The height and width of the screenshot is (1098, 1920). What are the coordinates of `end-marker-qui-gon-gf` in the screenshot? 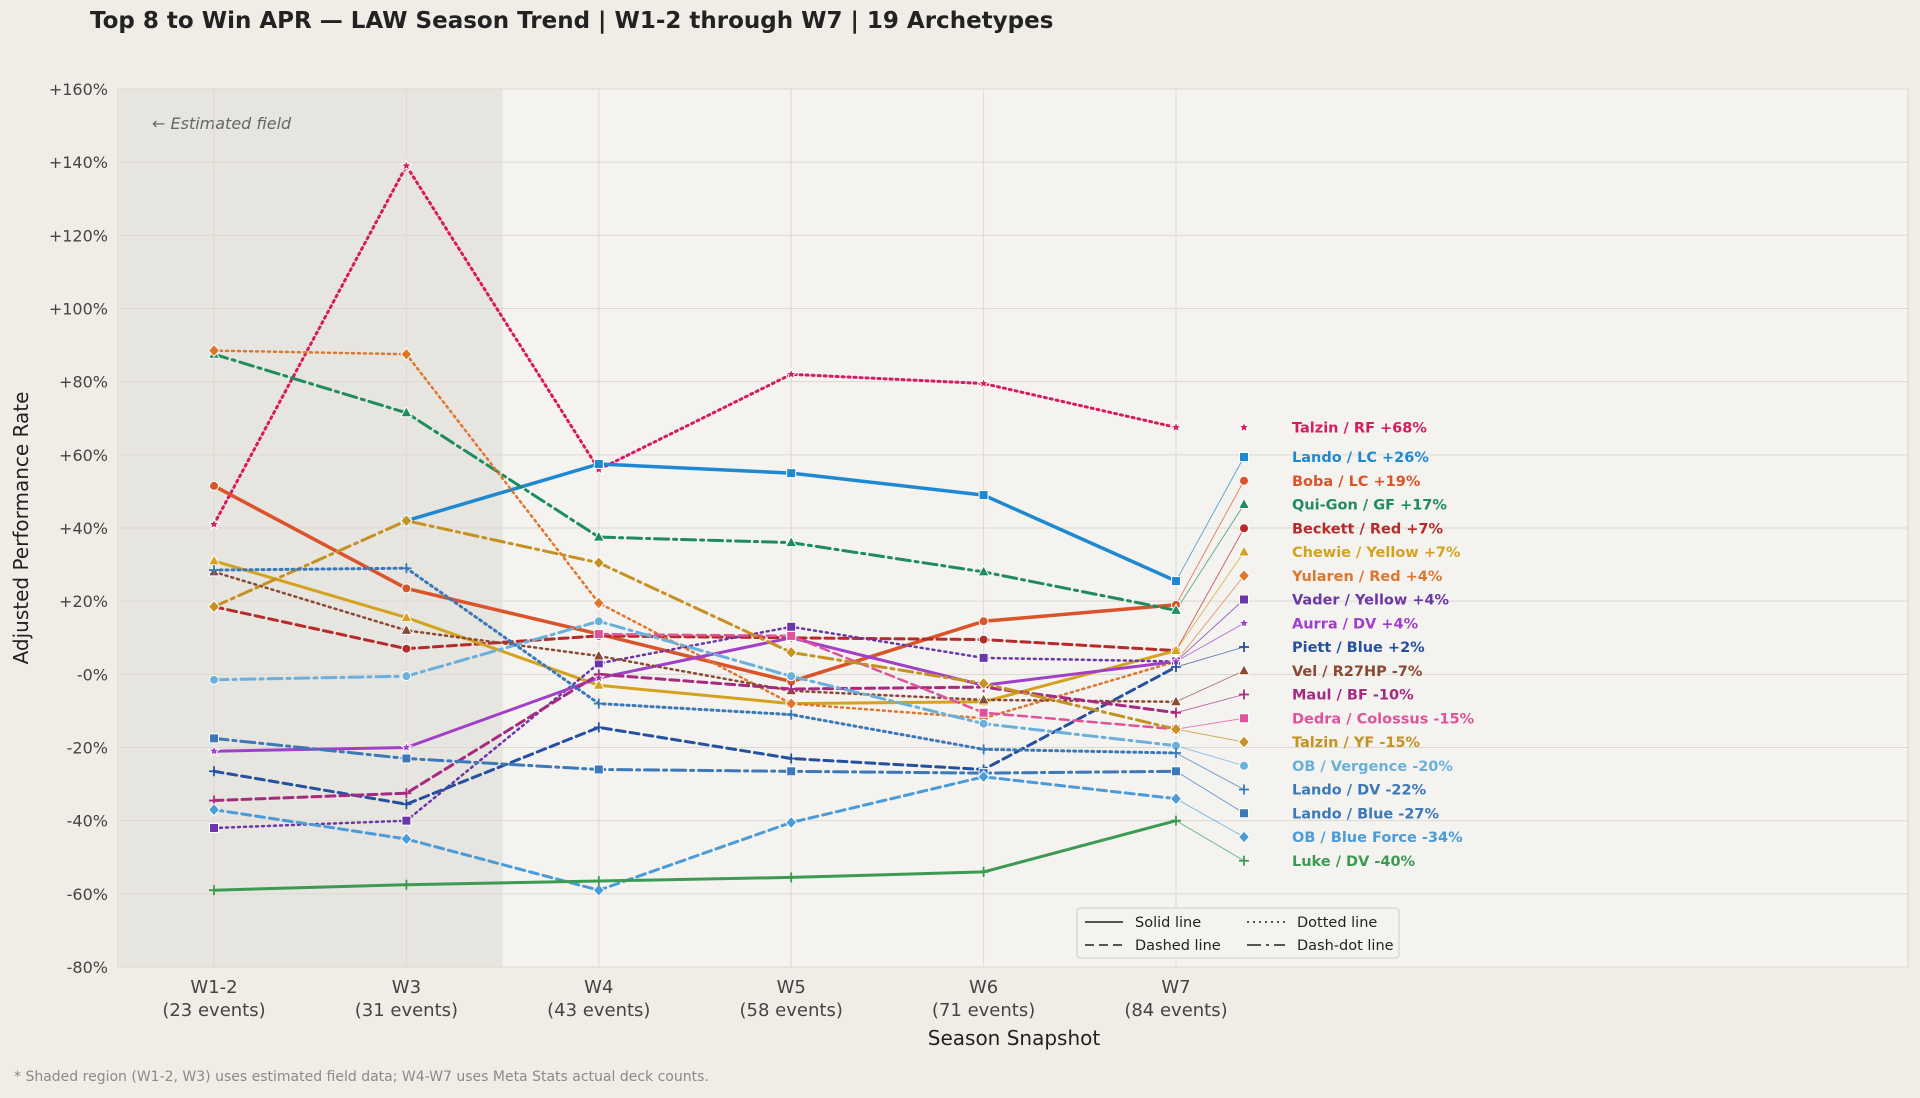 It's located at (1244, 503).